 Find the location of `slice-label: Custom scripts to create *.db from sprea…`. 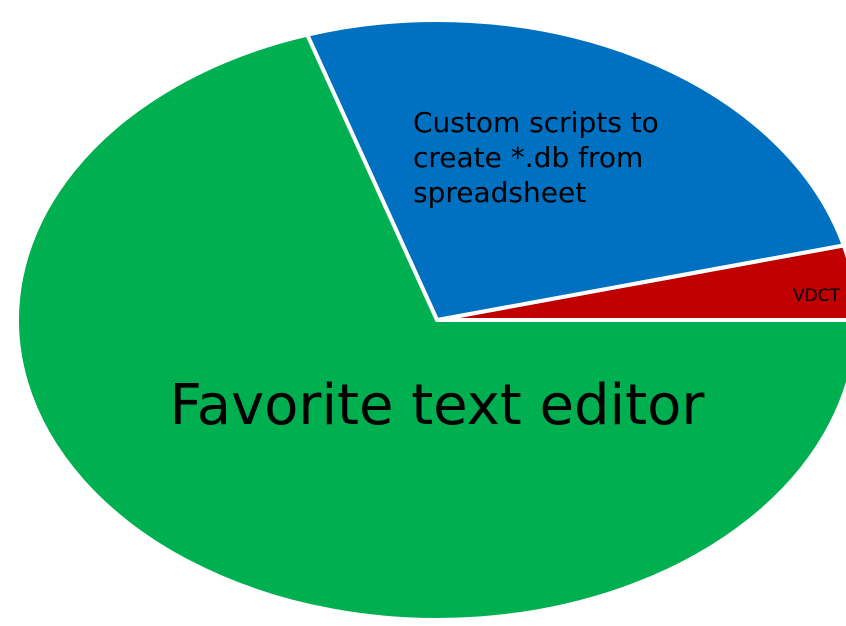

slice-label: Custom scripts to create *.db from sprea… is located at coordinates (536, 157).